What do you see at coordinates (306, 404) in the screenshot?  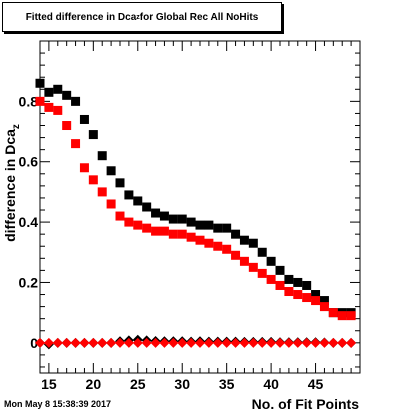 I see `x-axis-title: No. of Fit Points` at bounding box center [306, 404].